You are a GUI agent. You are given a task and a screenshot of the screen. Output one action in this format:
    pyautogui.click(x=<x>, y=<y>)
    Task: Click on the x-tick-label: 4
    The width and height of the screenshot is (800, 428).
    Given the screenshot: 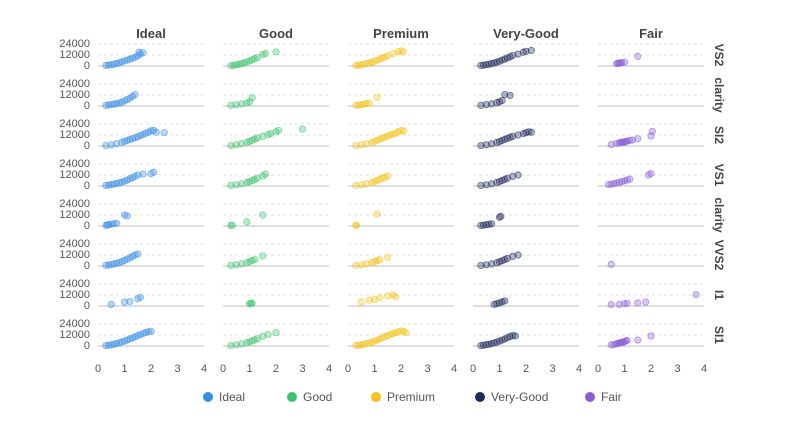 What is the action you would take?
    pyautogui.click(x=329, y=369)
    